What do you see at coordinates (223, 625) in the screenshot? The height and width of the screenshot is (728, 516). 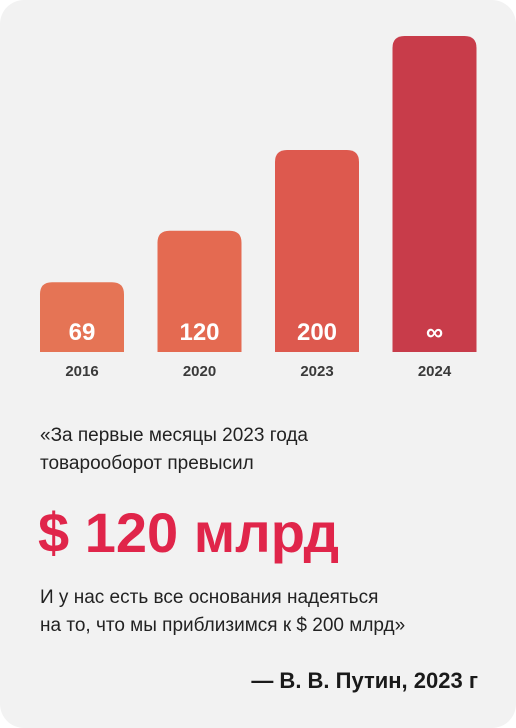 I see `quote-outro-line-2: на то, что мы приблизимся к $ 200 млрд»` at bounding box center [223, 625].